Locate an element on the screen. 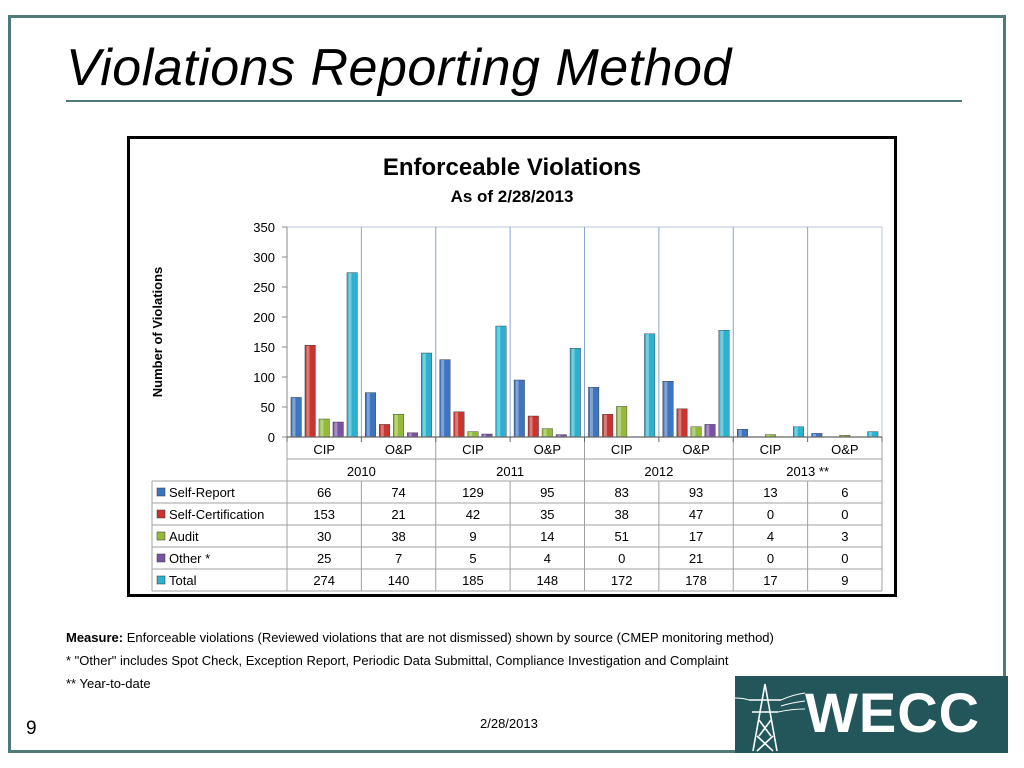 The height and width of the screenshot is (768, 1024). legend-label: Self-Certification is located at coordinates (216, 514).